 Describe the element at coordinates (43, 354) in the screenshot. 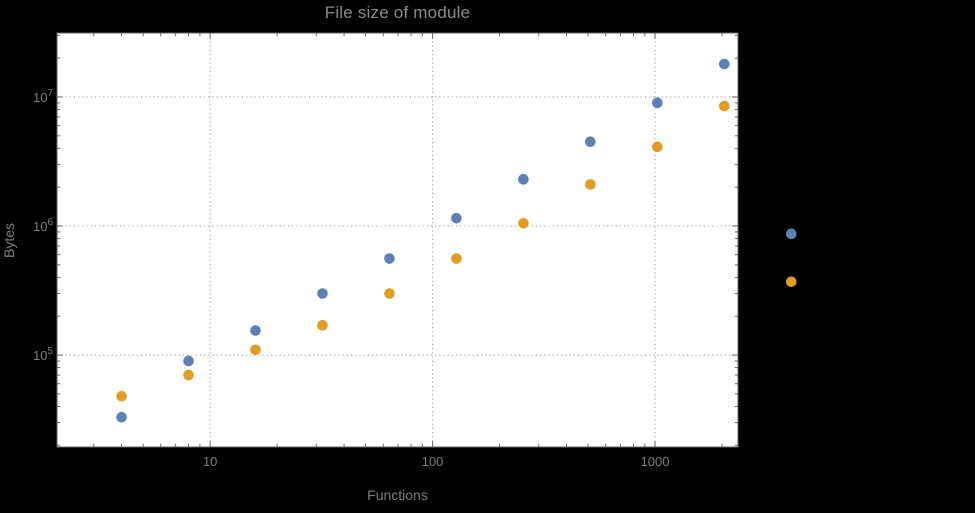

I see `tick-label-y: 10⁵` at that location.